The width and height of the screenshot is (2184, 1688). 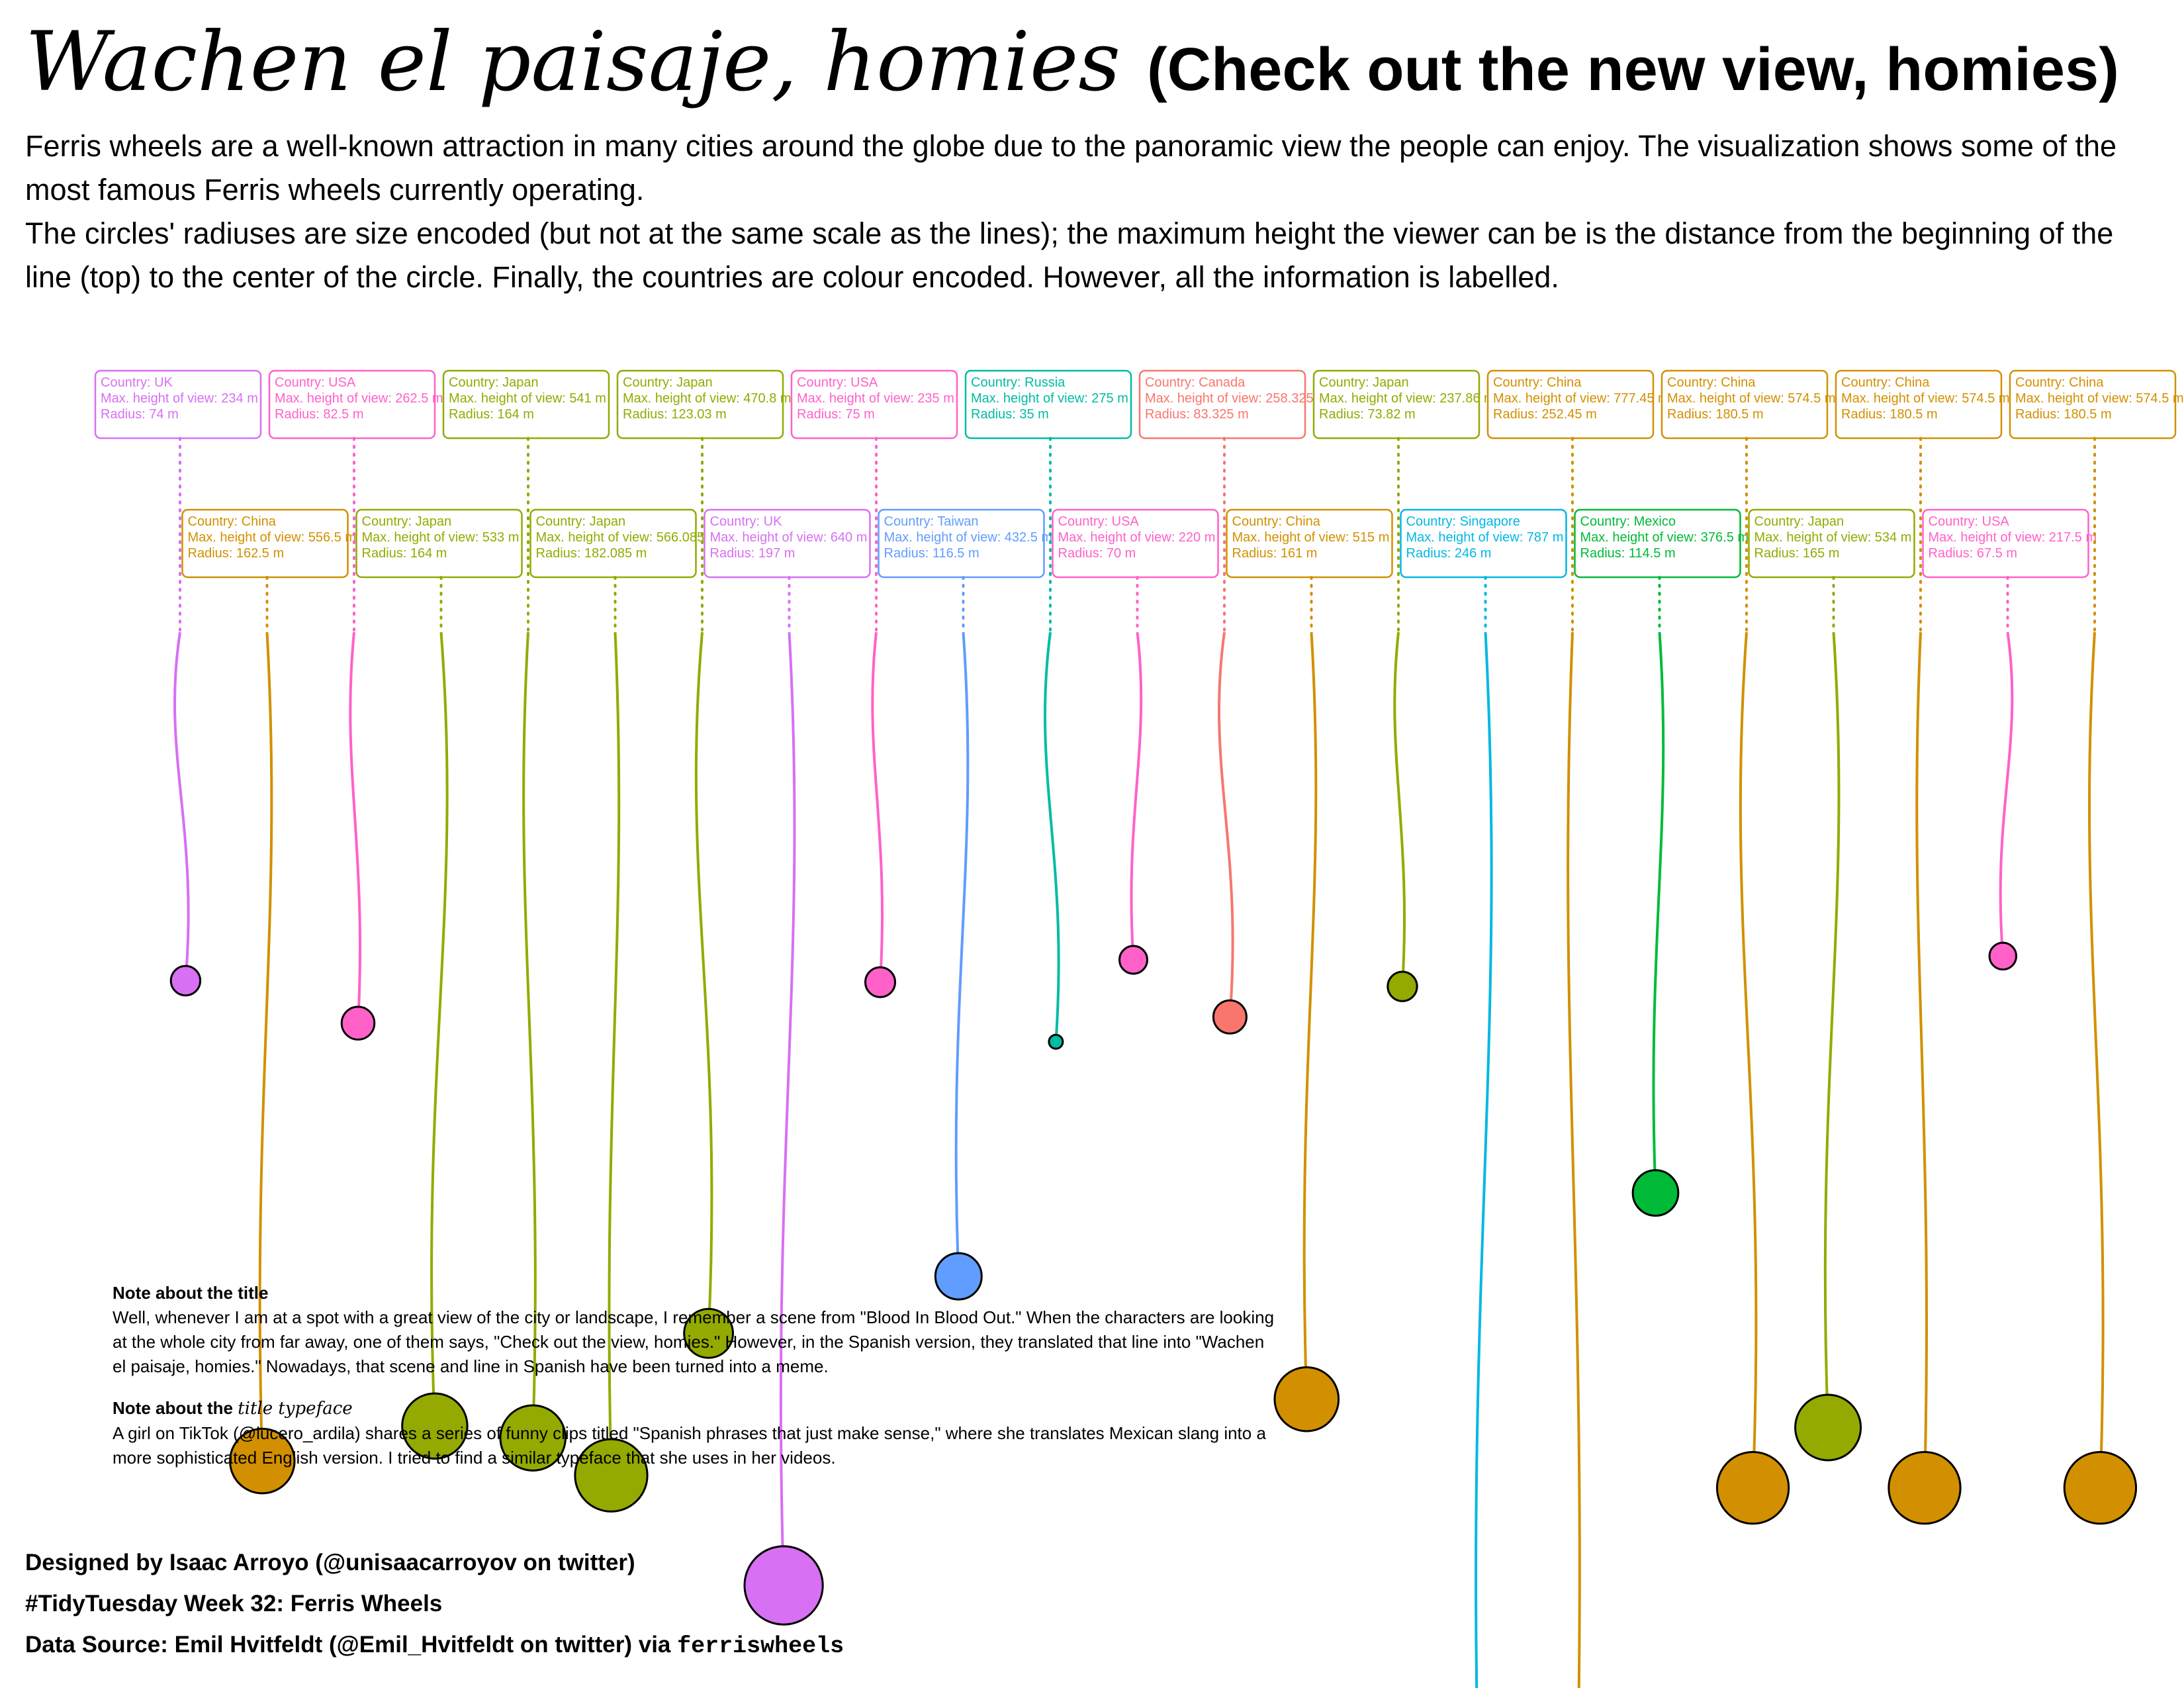 I want to click on wheel-label-height: Max. height of view: 237.86 m, so click(x=1407, y=398).